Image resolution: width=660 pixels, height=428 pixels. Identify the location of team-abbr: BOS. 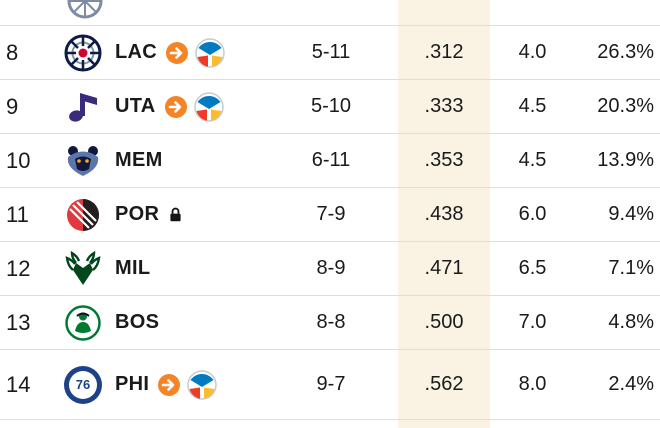
(137, 322).